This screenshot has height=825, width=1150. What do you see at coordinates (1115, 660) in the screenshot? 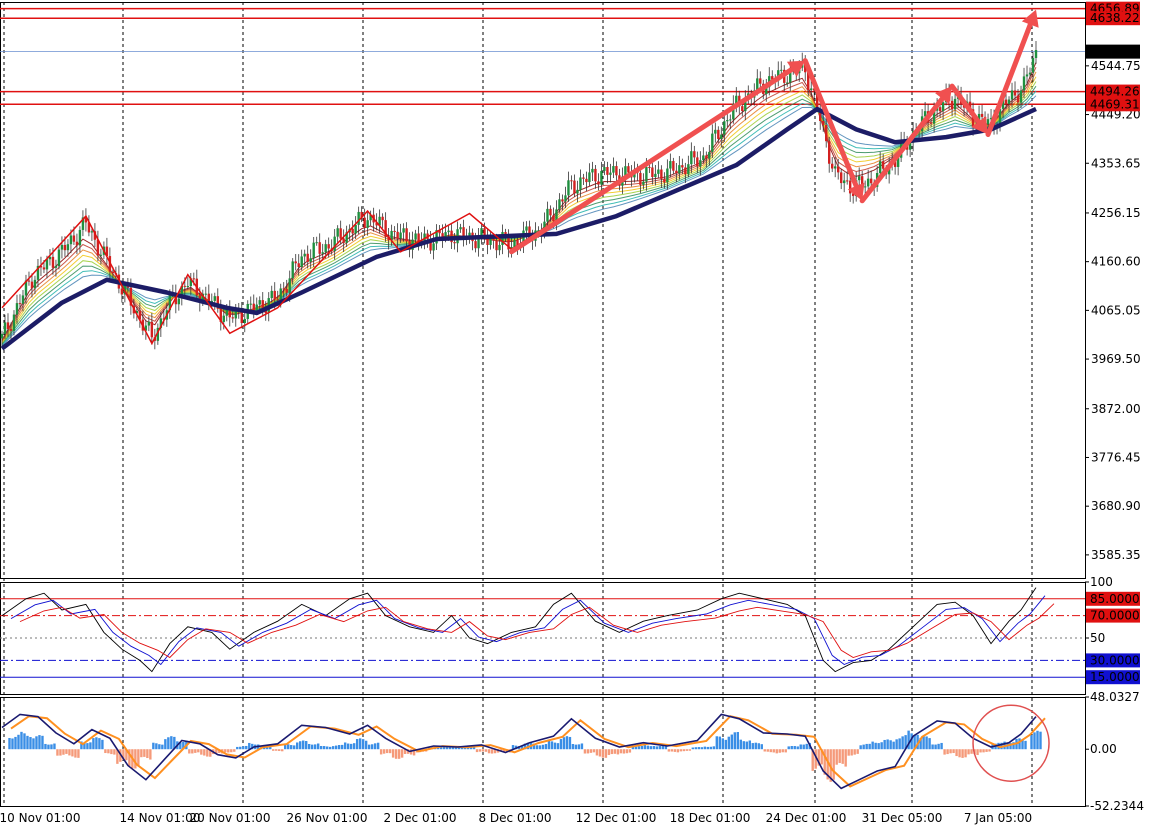
I see `level-label: 30.0000` at bounding box center [1115, 660].